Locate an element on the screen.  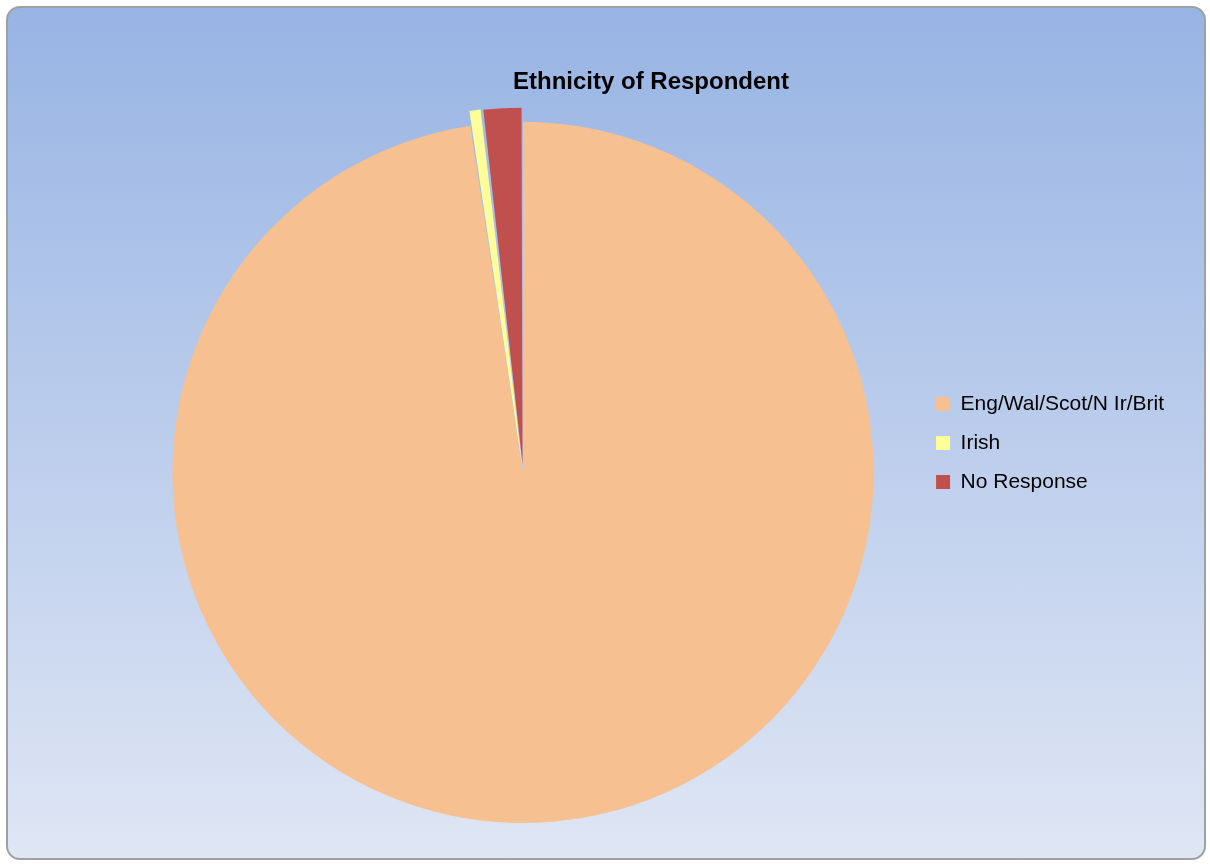
legend-label: No Response is located at coordinates (1024, 480).